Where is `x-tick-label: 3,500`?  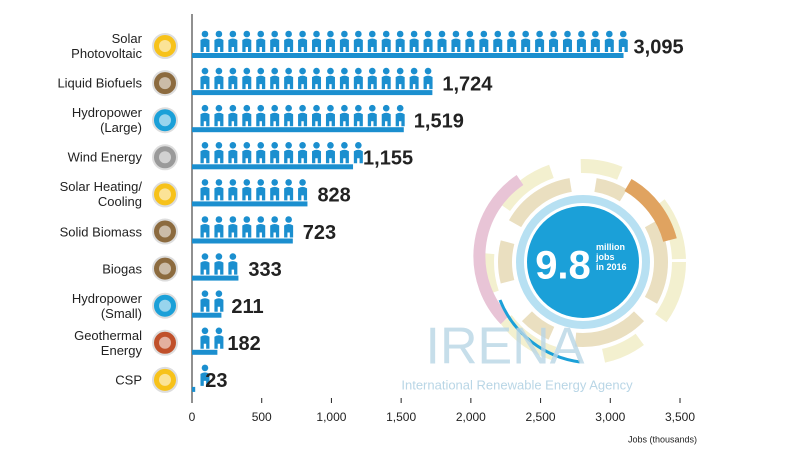 x-tick-label: 3,500 is located at coordinates (680, 417).